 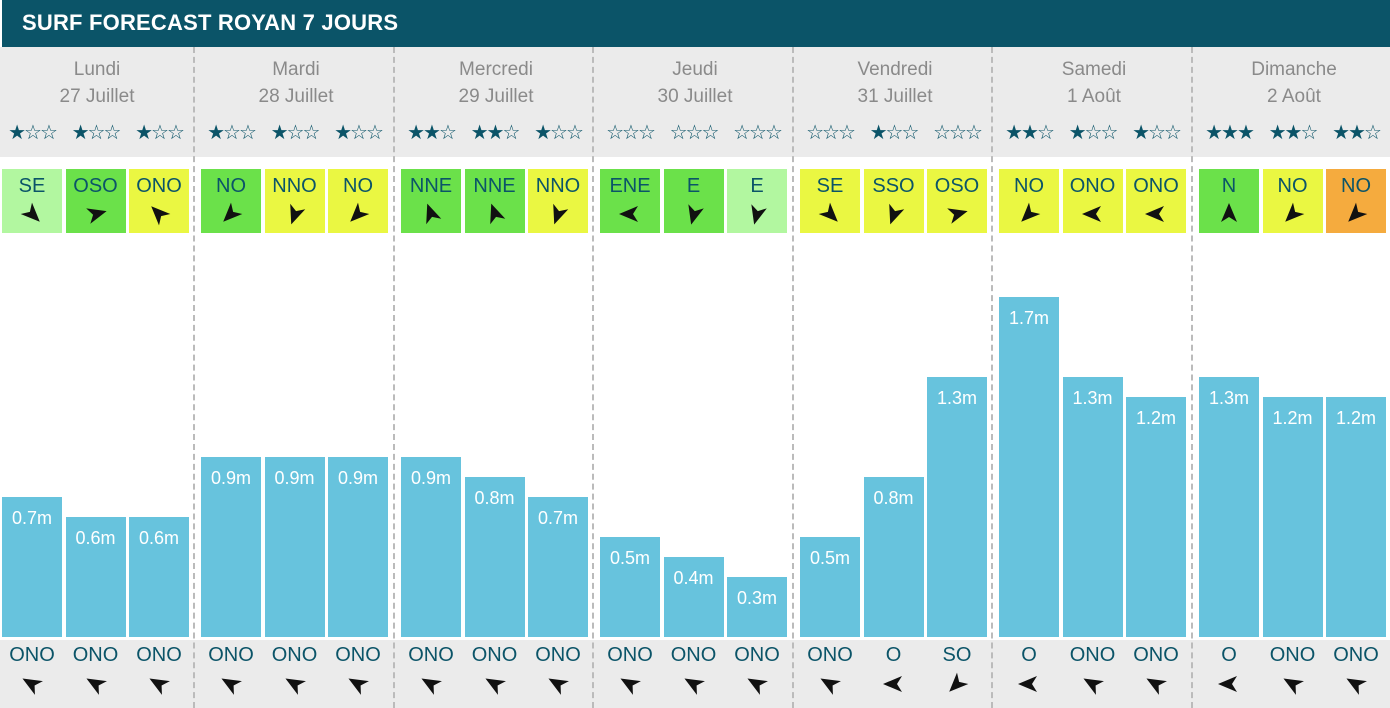 I want to click on wave-height-bar: 0.6m, so click(x=159, y=577).